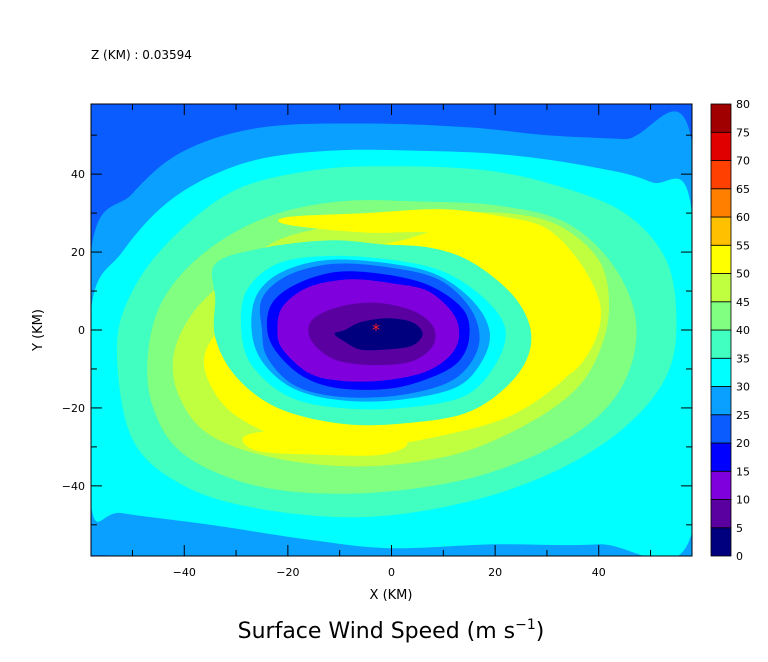  I want to click on y-tick-label: 20, so click(78, 252).